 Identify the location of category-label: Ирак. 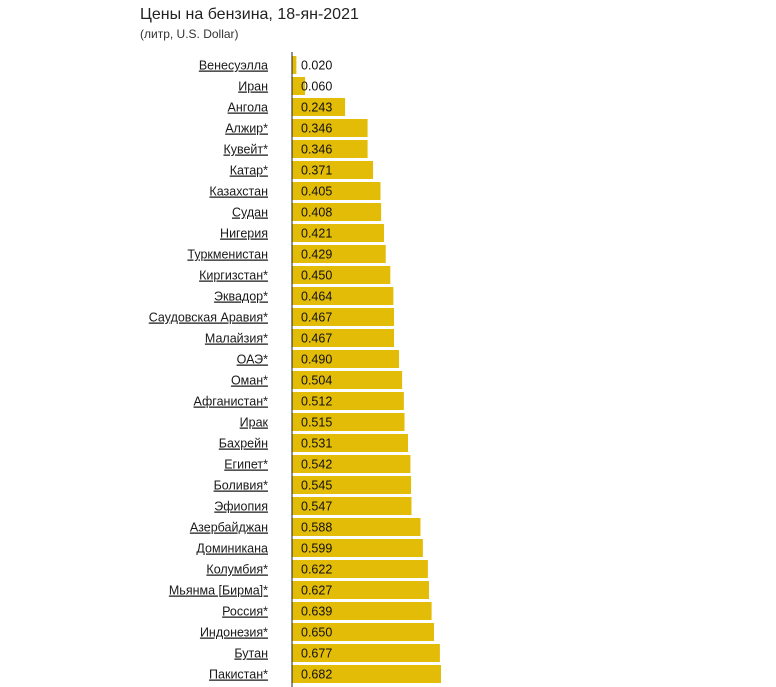
(254, 423).